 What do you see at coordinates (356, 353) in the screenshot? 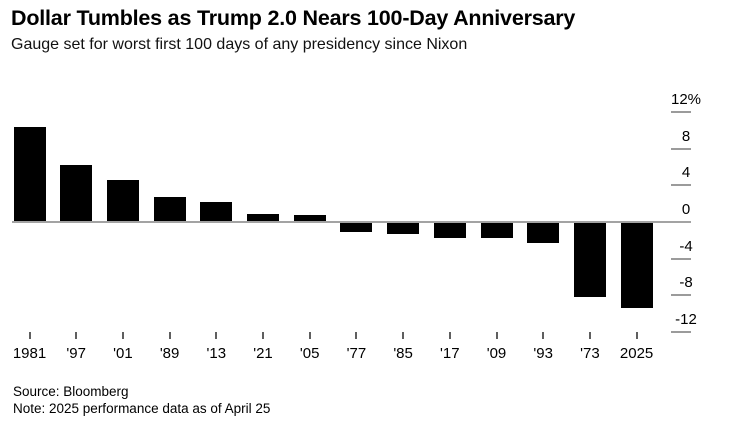
I see `x-axis-label: '77` at bounding box center [356, 353].